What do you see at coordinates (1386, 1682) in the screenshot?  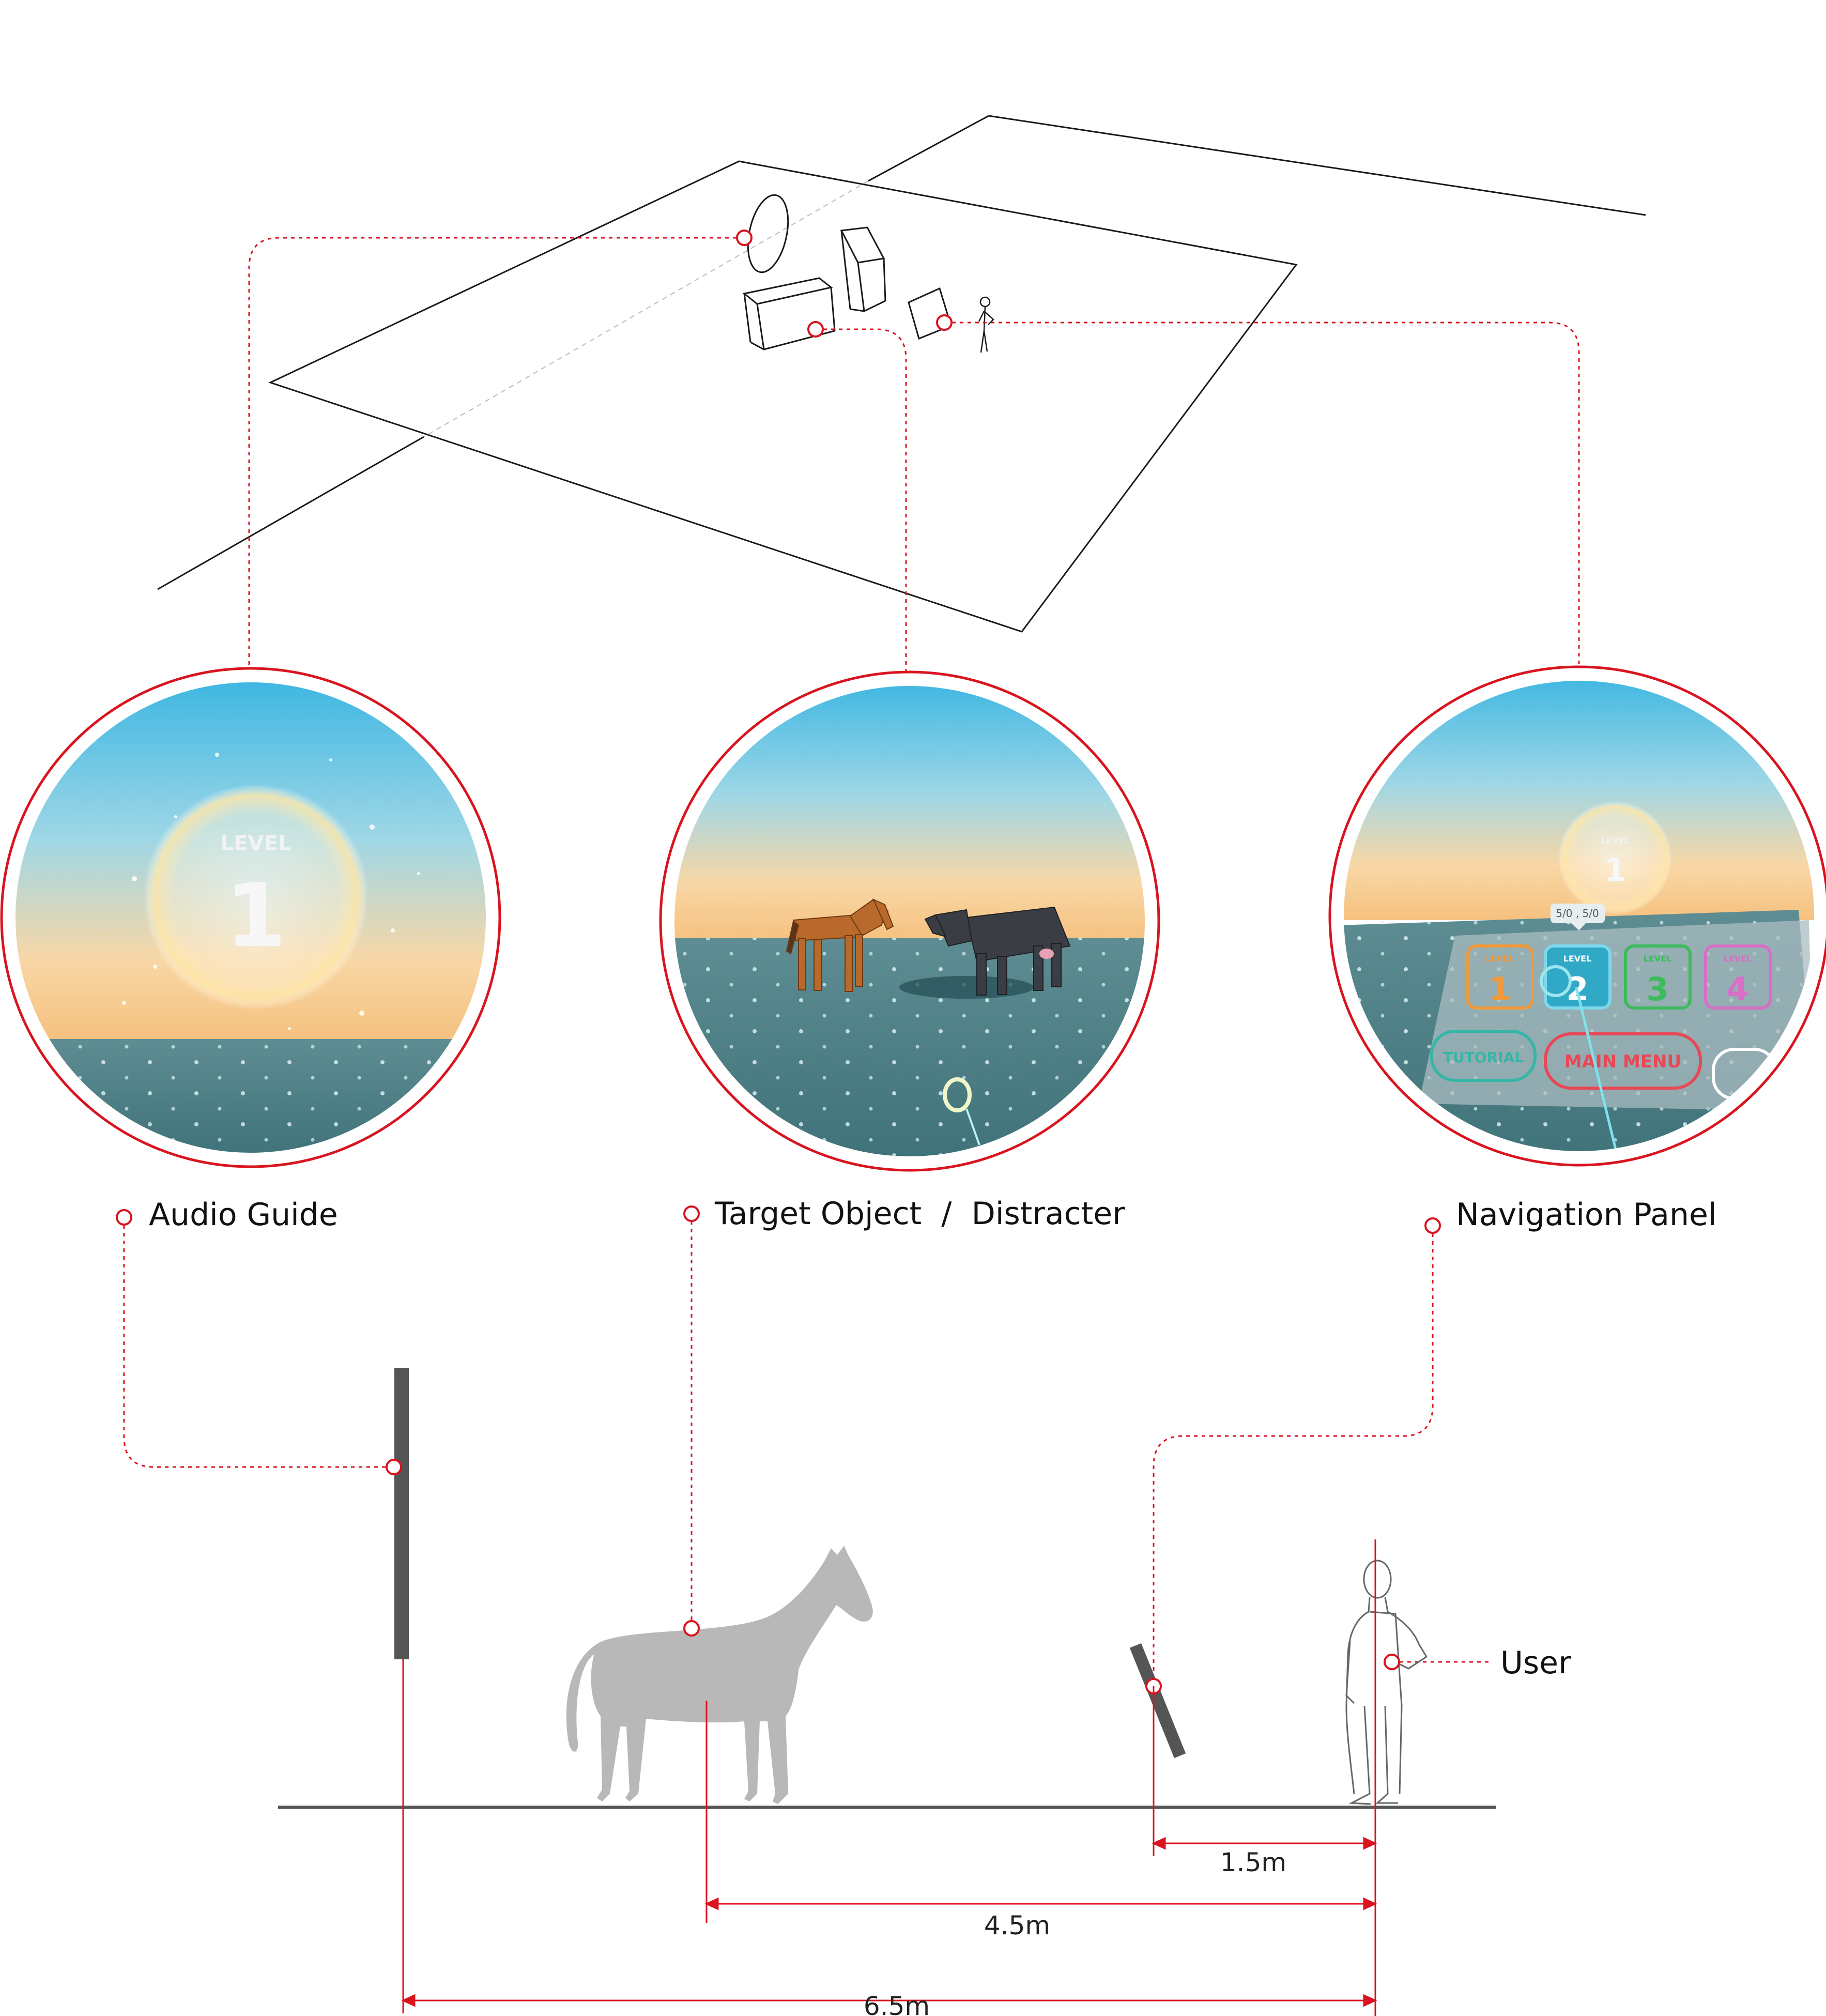 I see `user-figure` at bounding box center [1386, 1682].